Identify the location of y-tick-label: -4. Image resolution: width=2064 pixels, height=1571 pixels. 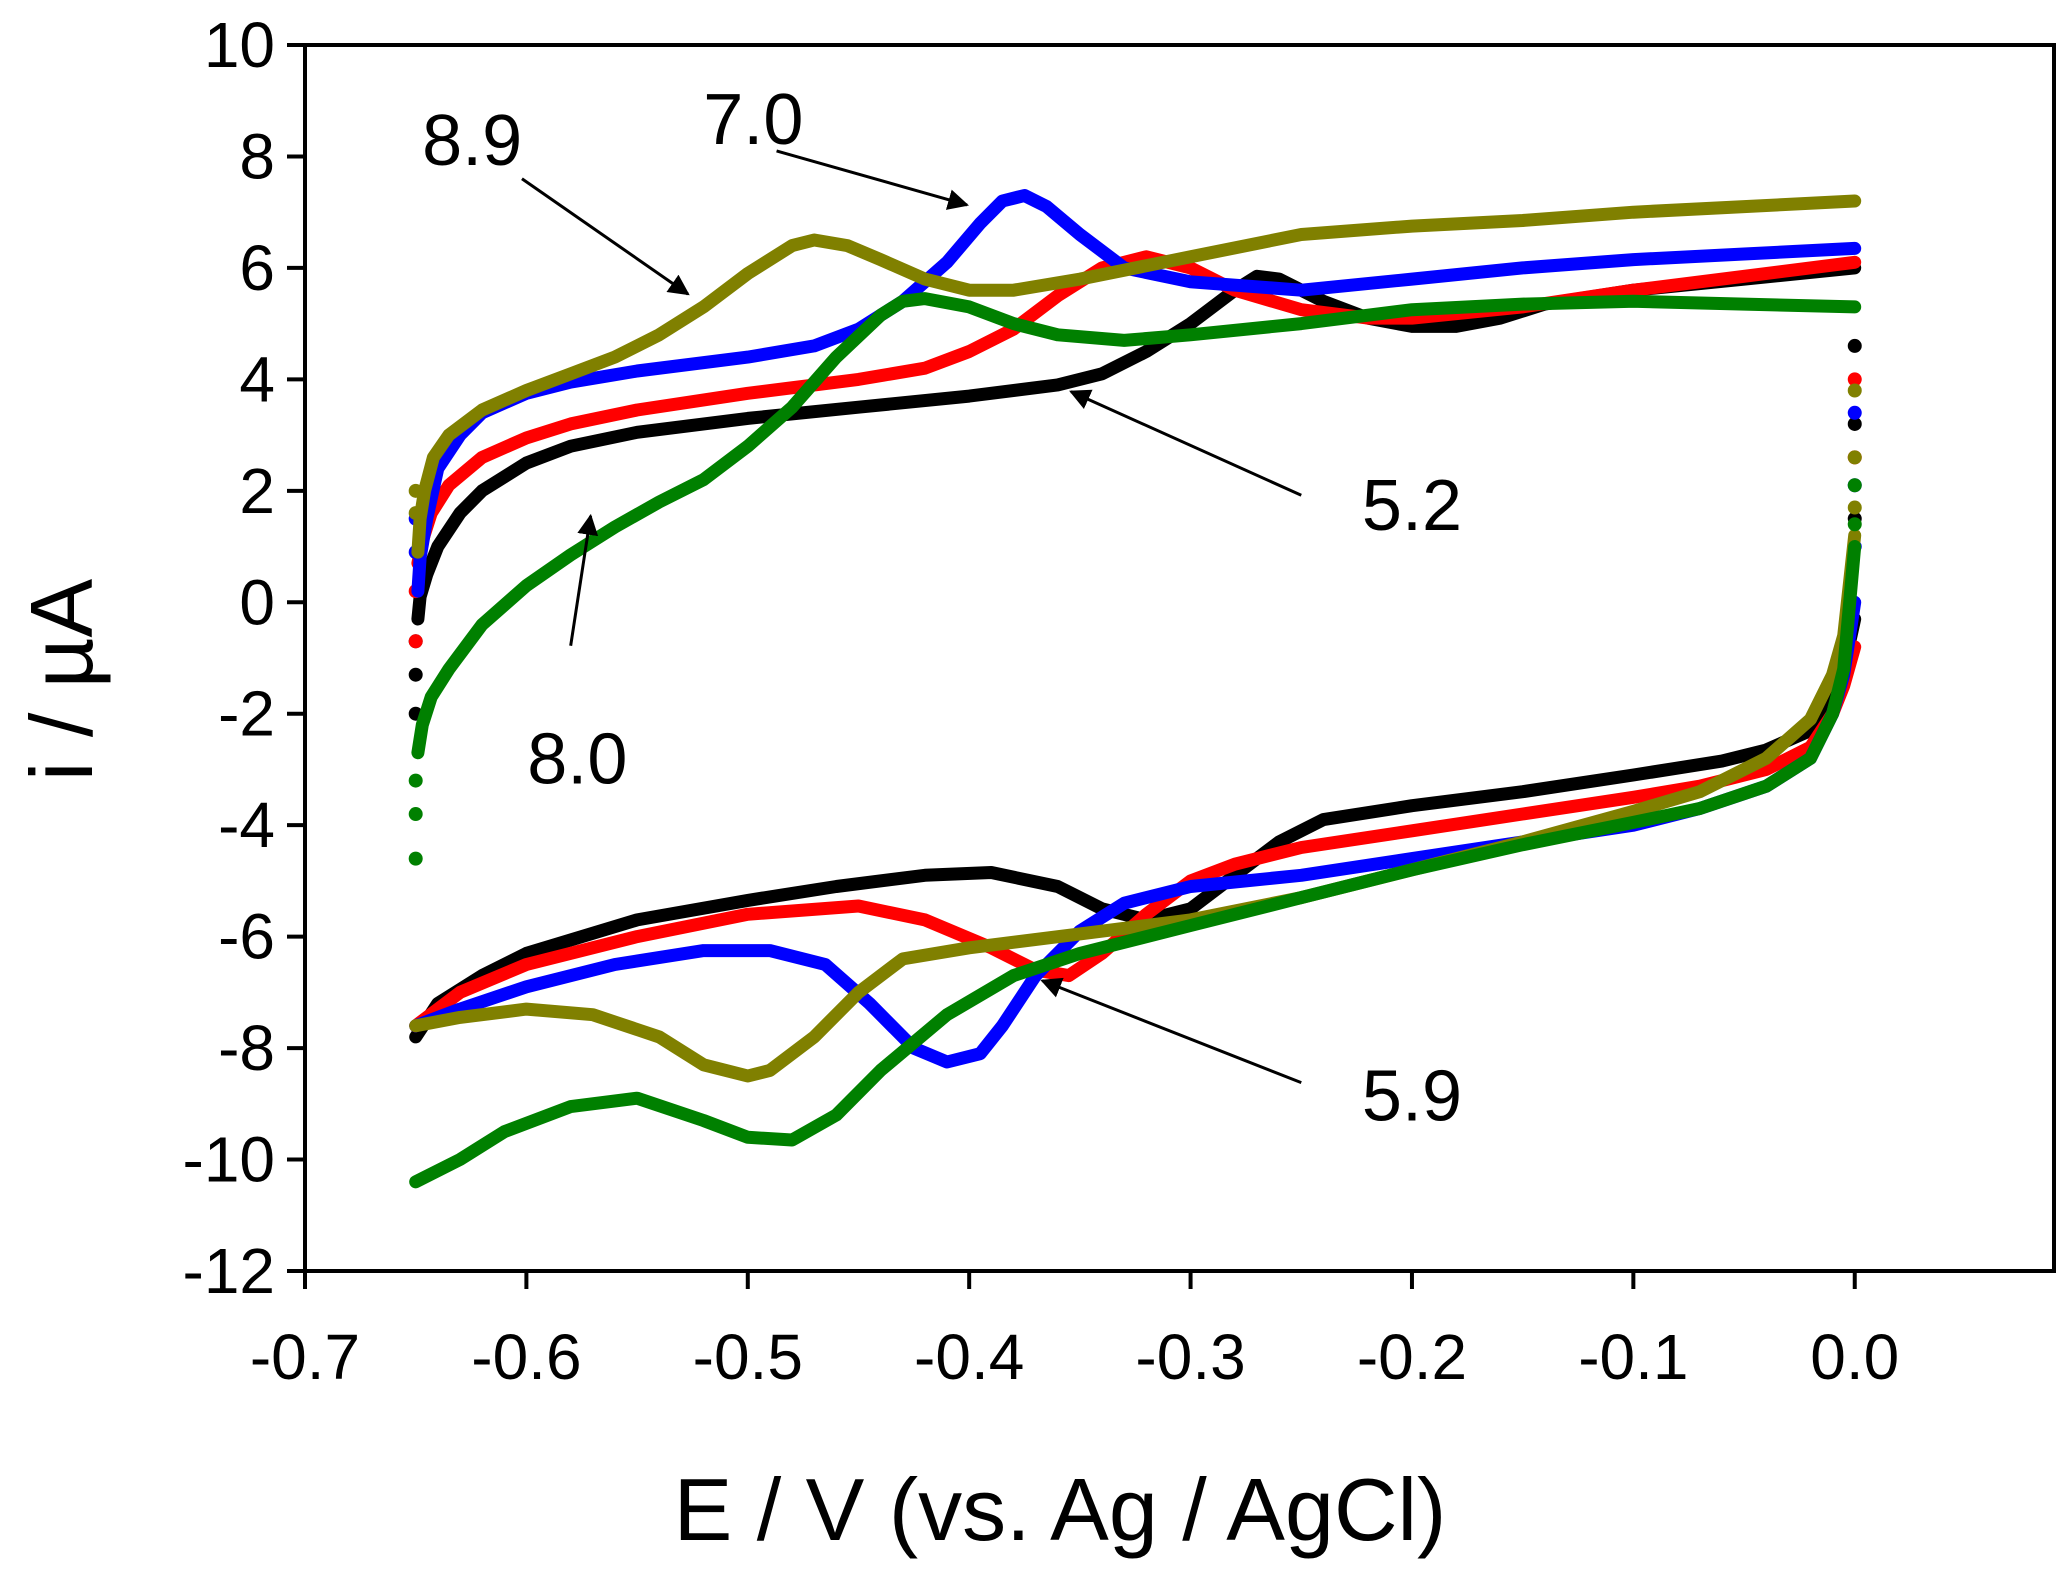
(246, 825).